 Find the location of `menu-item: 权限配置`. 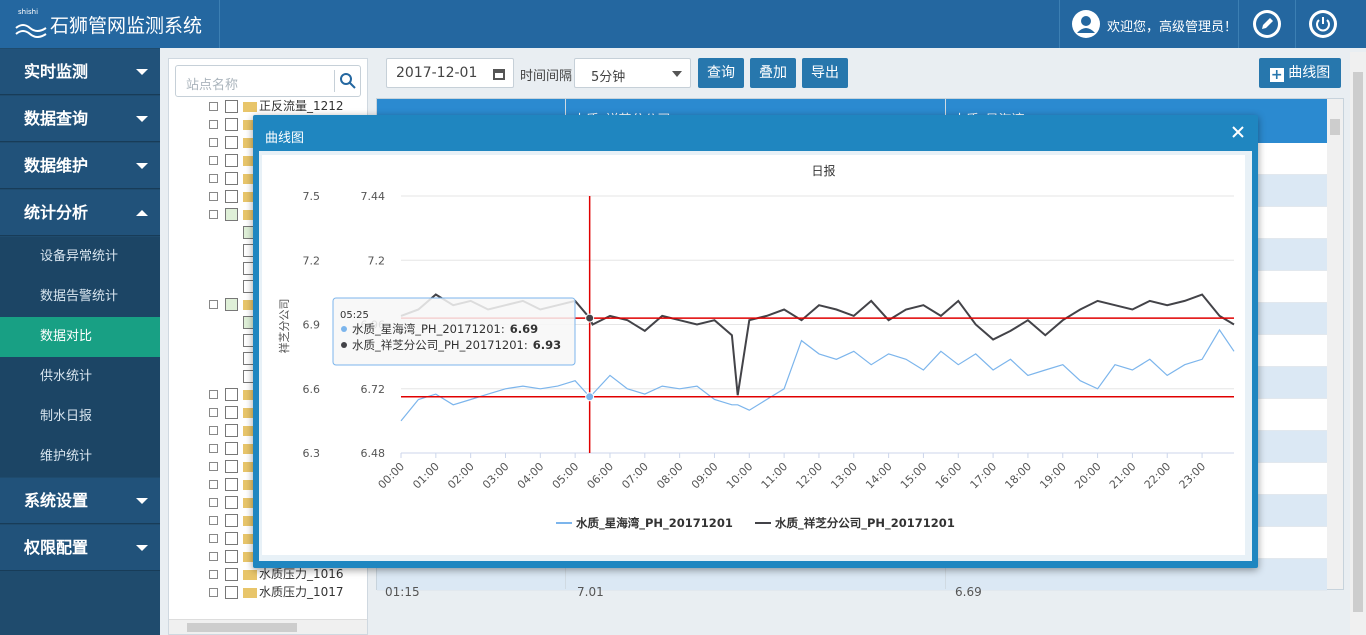

menu-item: 权限配置 is located at coordinates (80, 548).